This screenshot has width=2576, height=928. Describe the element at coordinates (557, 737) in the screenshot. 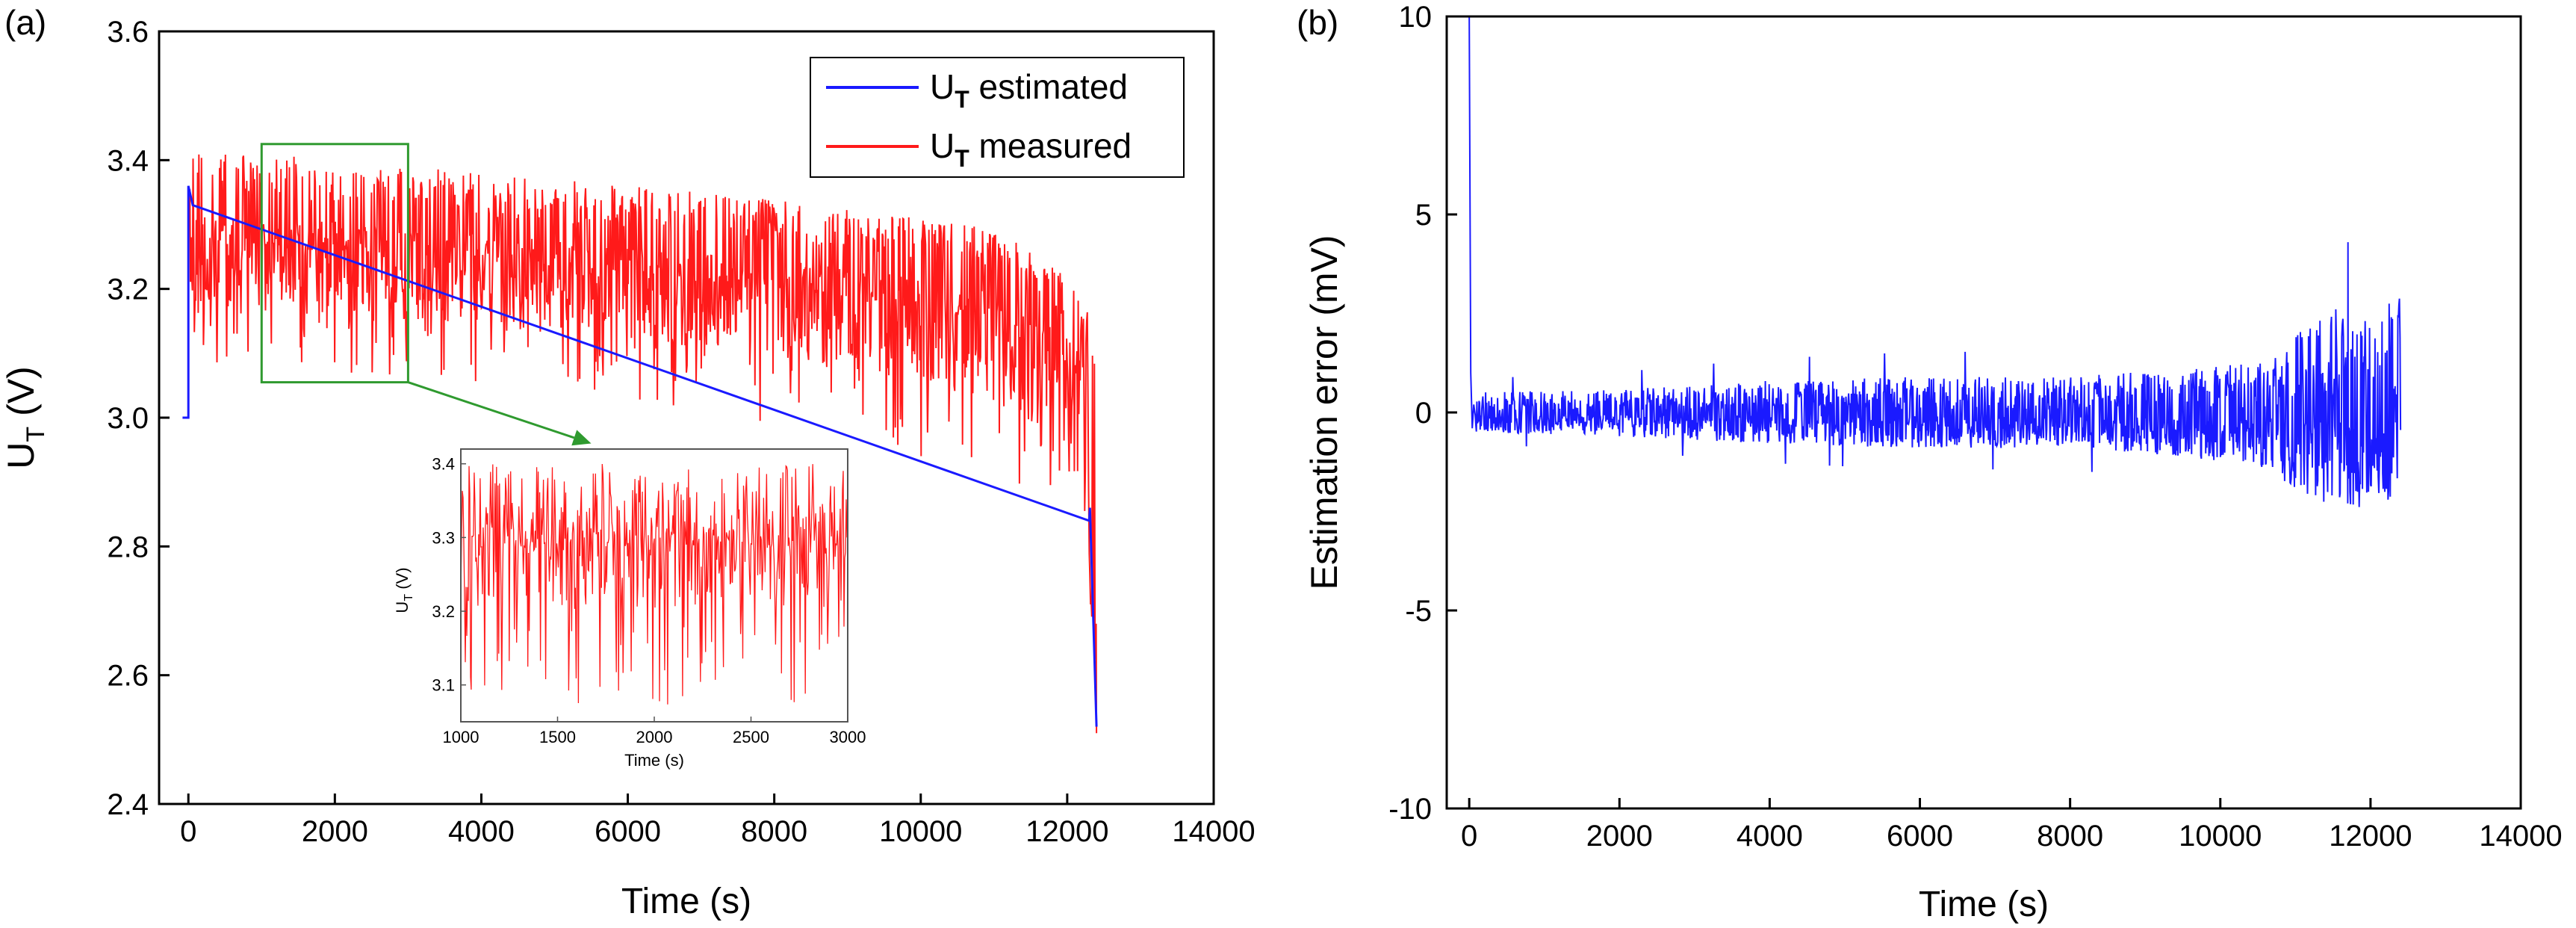

I see `inset-x-tick-label: 1500` at that location.